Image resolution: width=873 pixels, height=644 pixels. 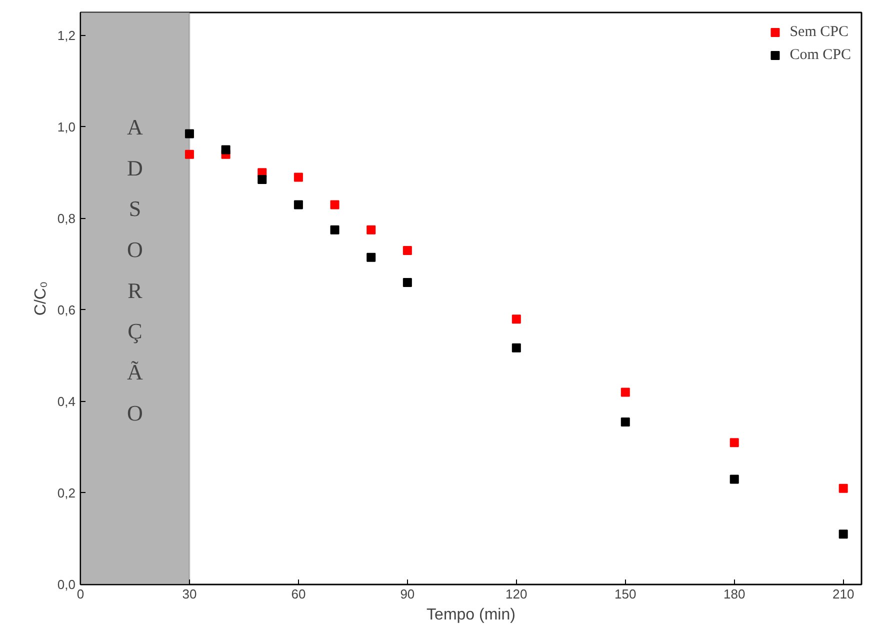 I want to click on legend-label: Com CPC, so click(x=820, y=55).